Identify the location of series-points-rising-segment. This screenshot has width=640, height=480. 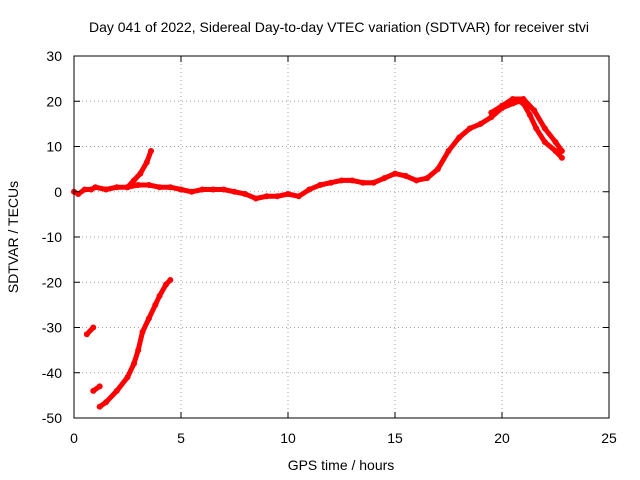
(139, 169).